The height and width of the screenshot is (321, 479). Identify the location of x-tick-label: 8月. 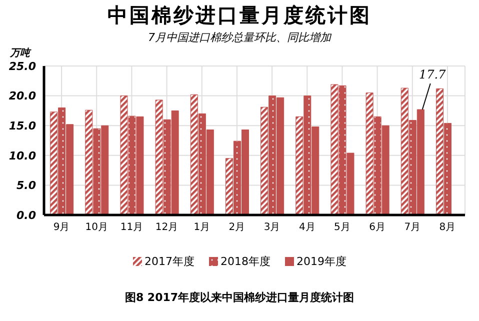
(447, 228).